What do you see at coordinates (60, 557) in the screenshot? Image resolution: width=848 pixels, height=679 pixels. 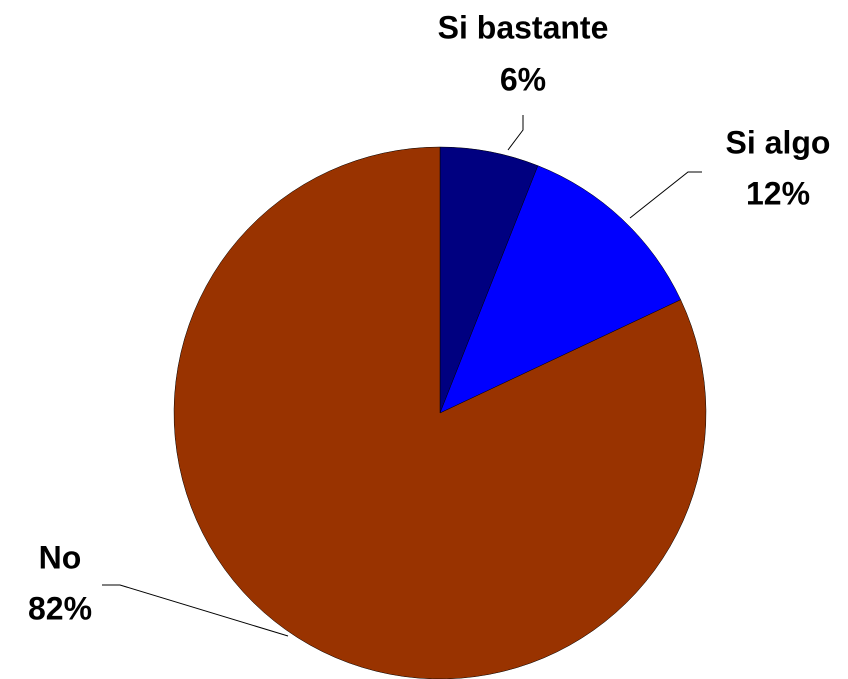 I see `slice-label: No` at bounding box center [60, 557].